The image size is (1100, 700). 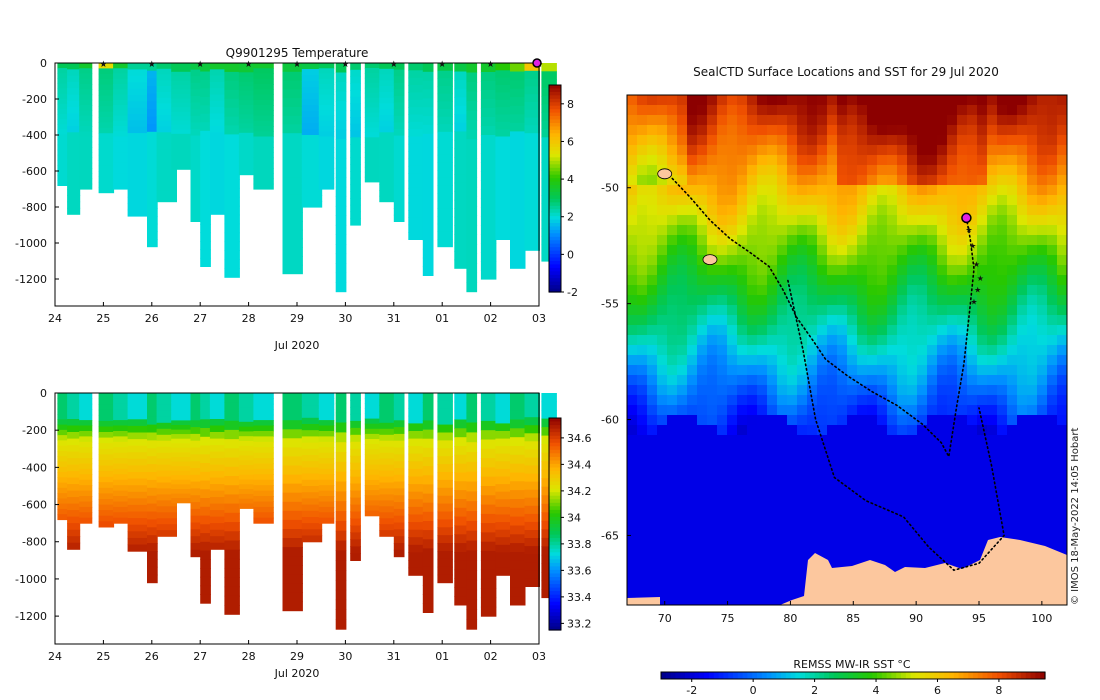 I want to click on map-x-tick-label: 100, so click(x=1041, y=618).